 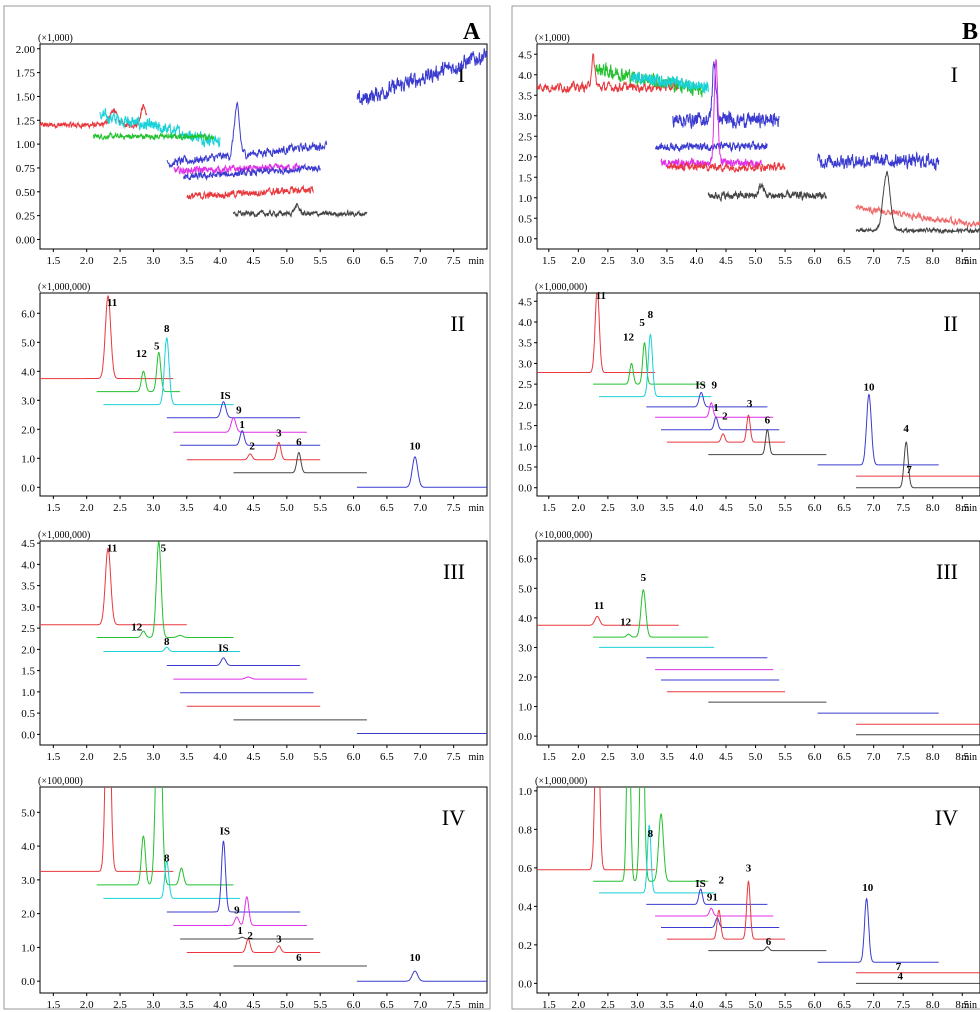 What do you see at coordinates (525, 946) in the screenshot?
I see `y-tick-label: 0.2` at bounding box center [525, 946].